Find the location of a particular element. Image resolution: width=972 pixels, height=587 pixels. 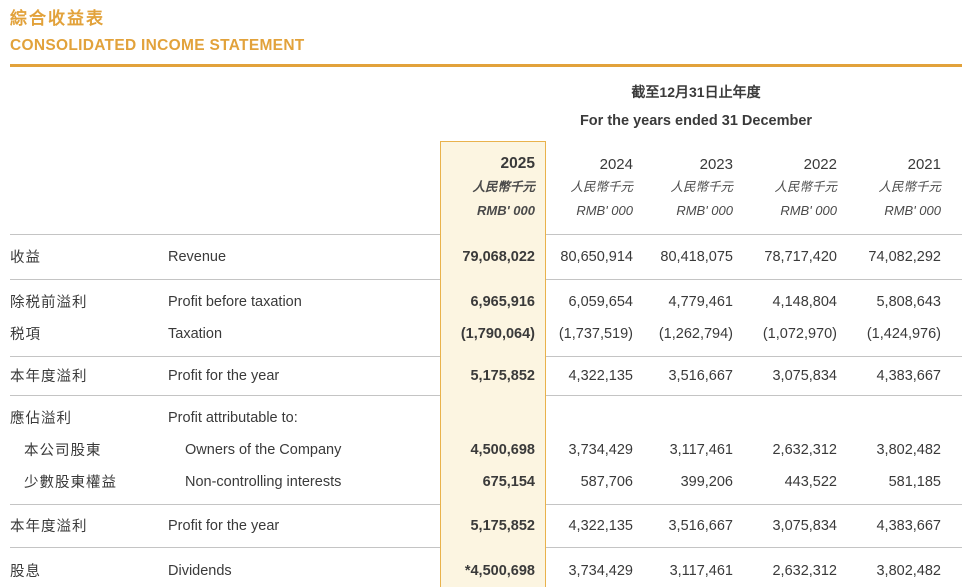

label-en: Profit attributable to: is located at coordinates (233, 417).